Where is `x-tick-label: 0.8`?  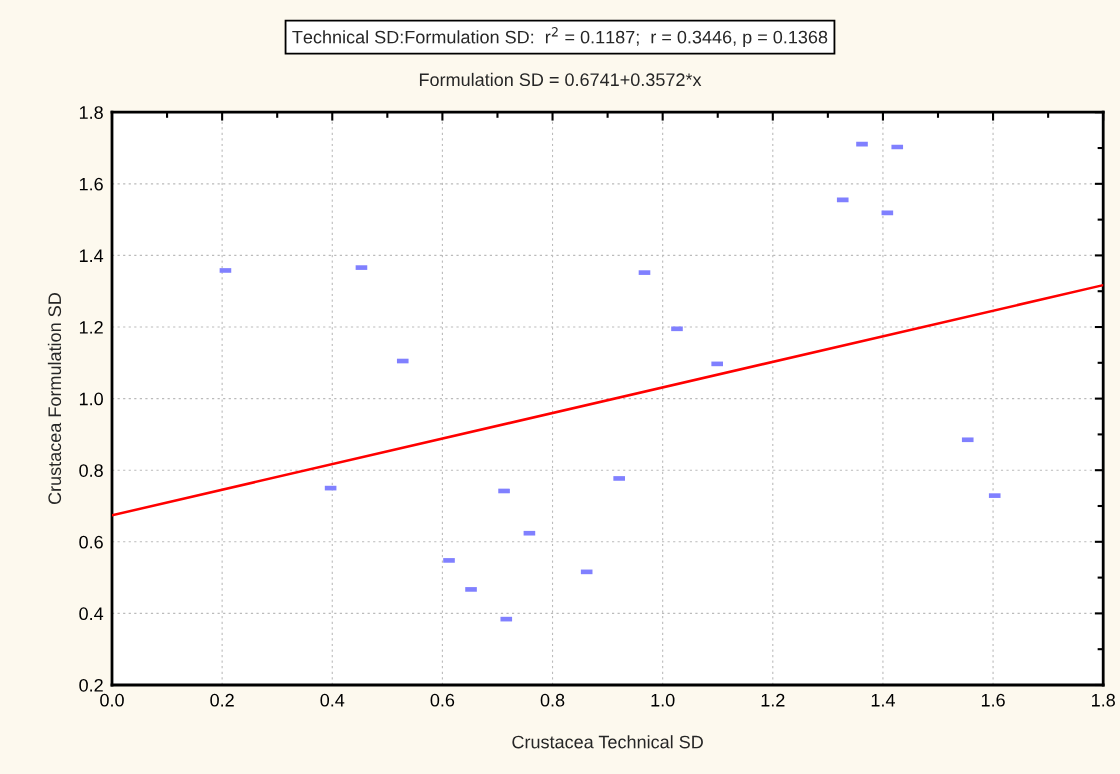 x-tick-label: 0.8 is located at coordinates (552, 700).